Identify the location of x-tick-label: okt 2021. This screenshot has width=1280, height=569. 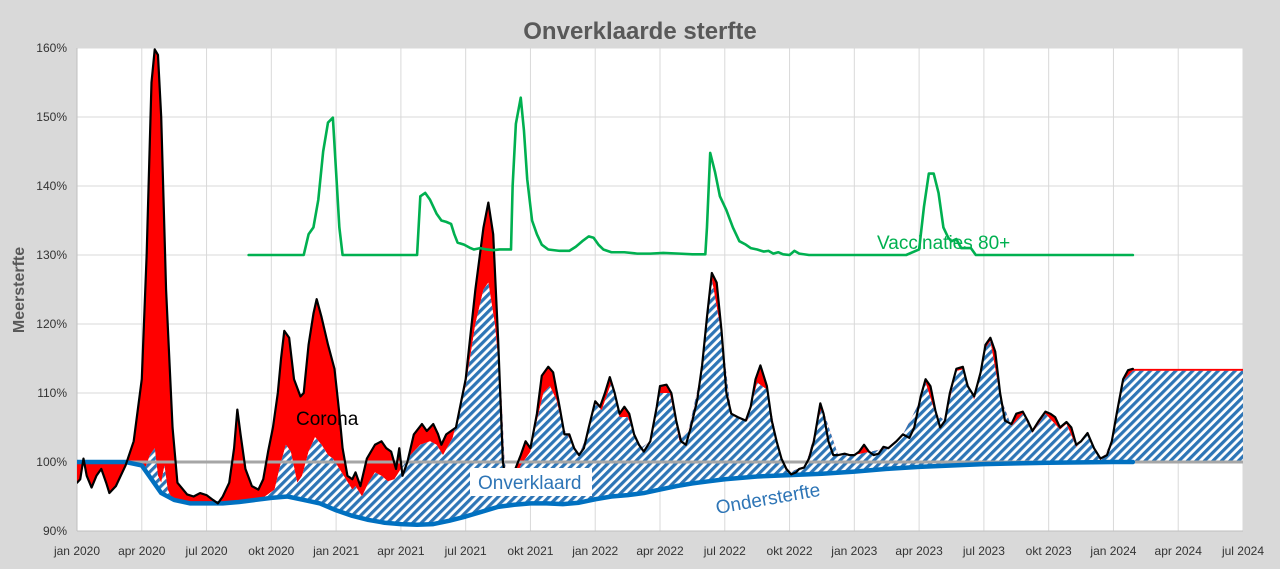
(530, 551).